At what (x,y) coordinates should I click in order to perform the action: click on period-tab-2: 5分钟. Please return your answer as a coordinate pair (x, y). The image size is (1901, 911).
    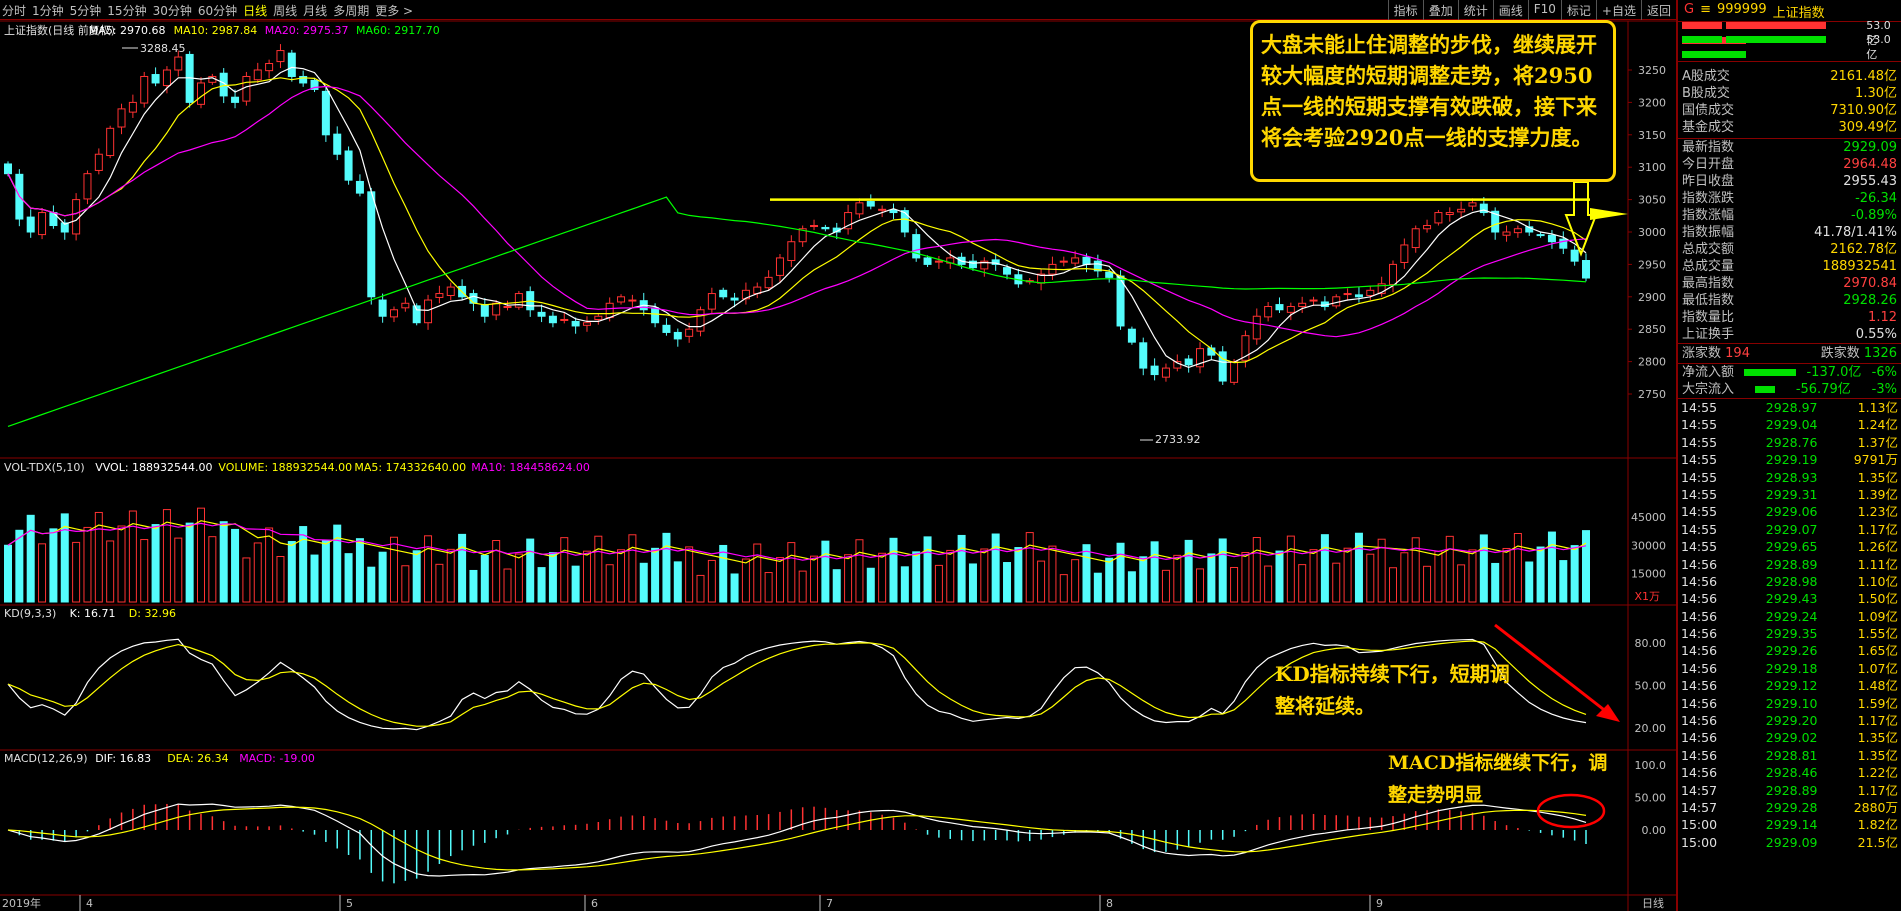
    Looking at the image, I should click on (85, 11).